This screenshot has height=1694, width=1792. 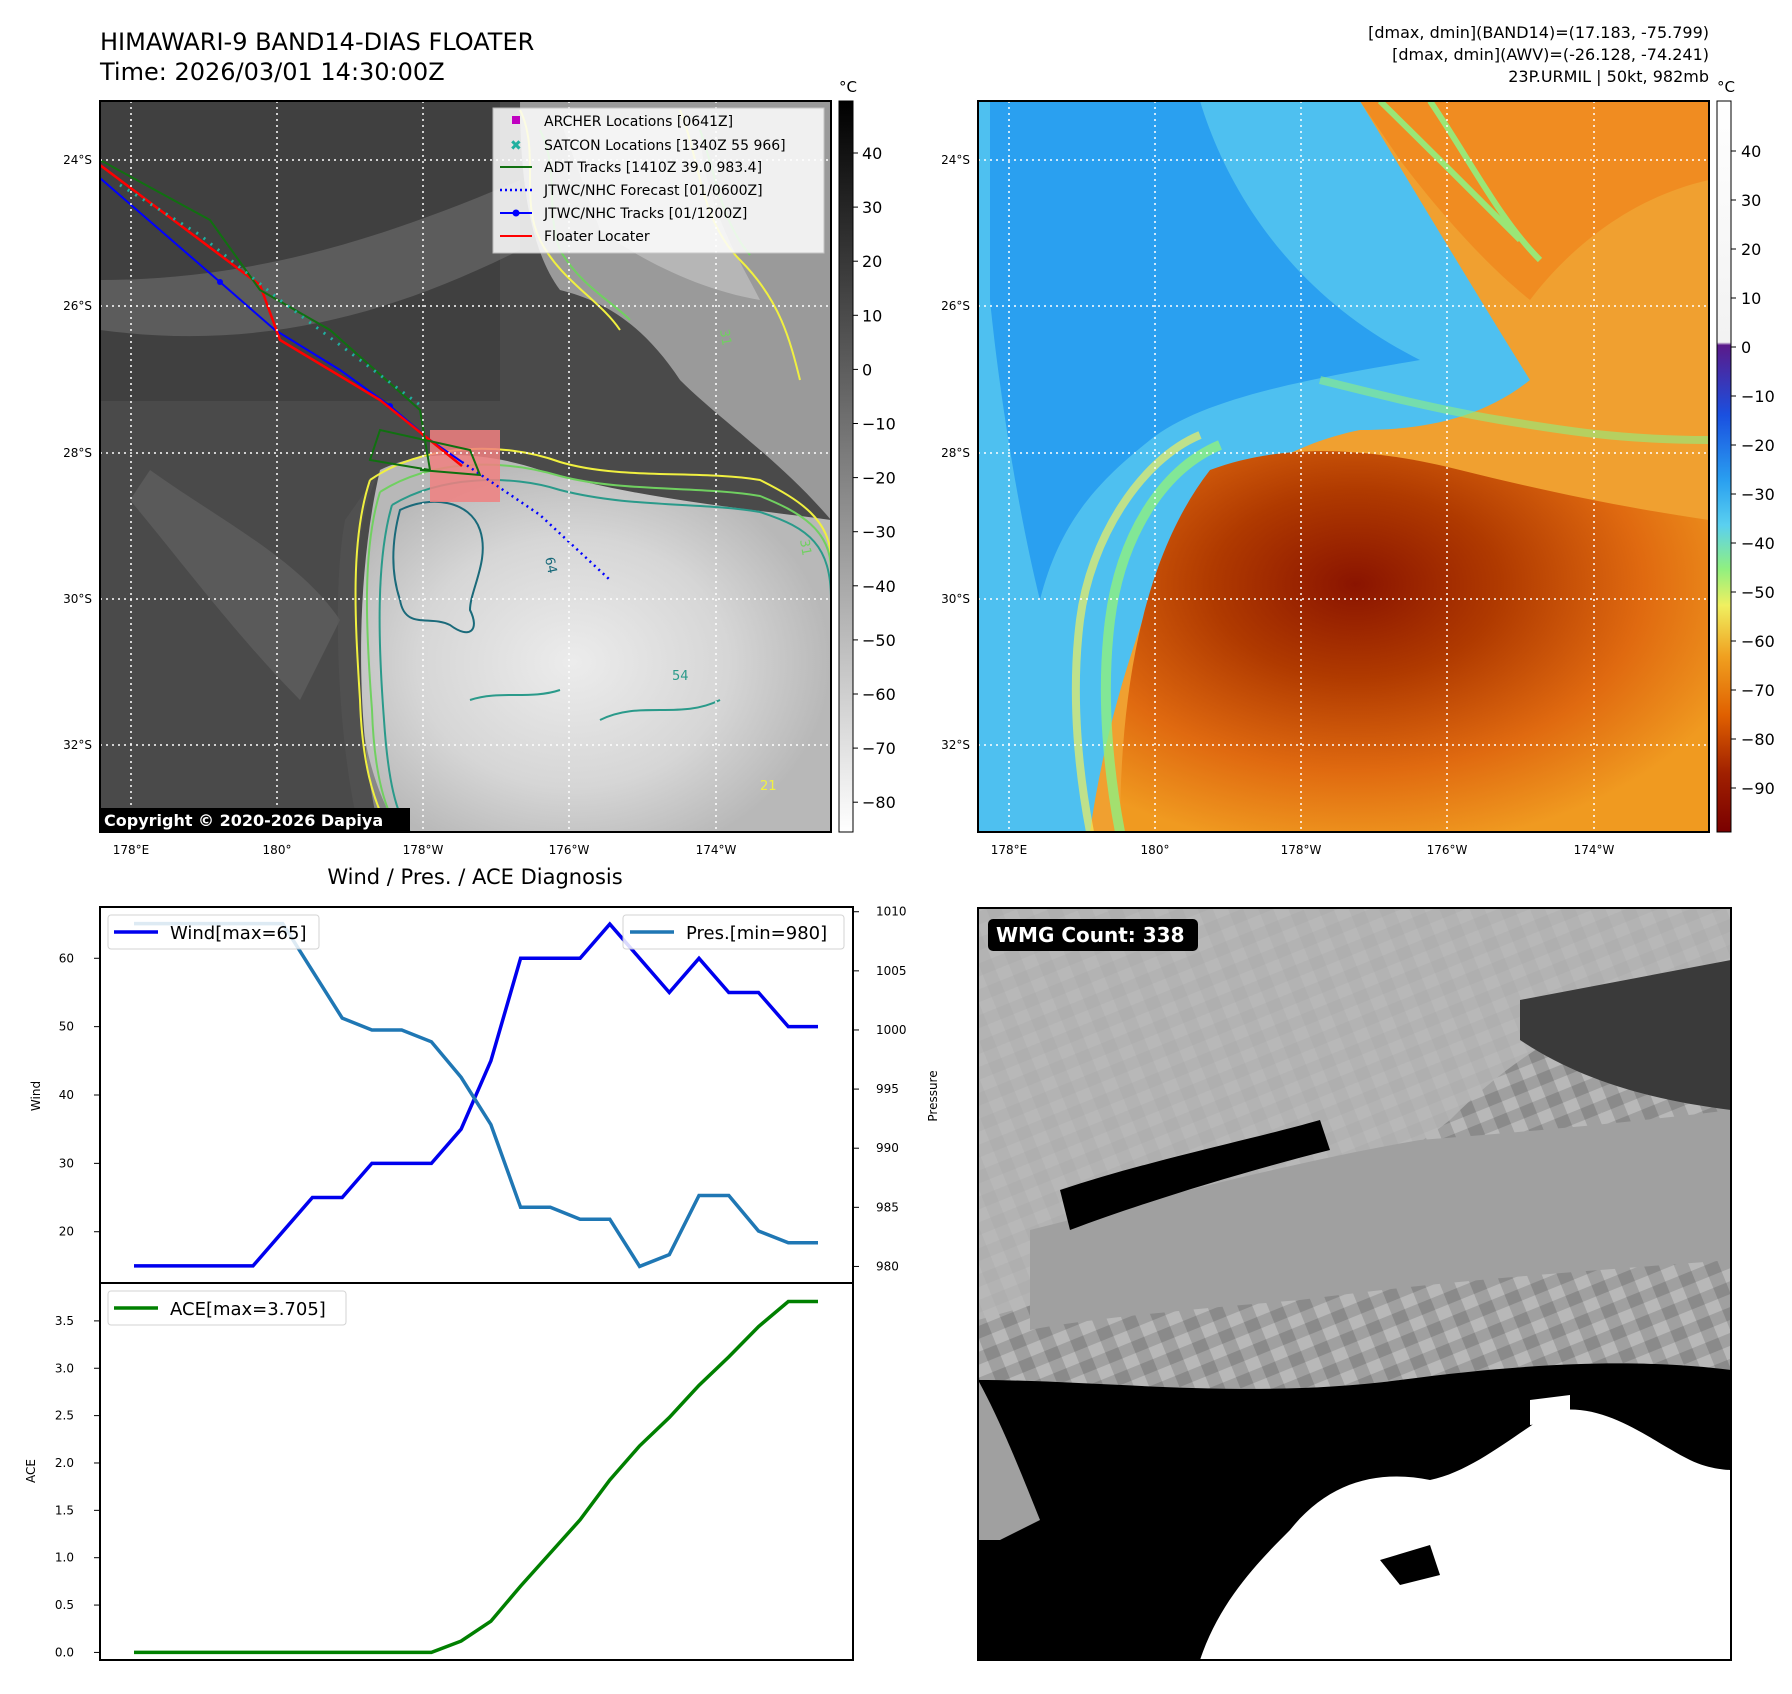 I want to click on awv-lat-label: 24°S, so click(x=955, y=160).